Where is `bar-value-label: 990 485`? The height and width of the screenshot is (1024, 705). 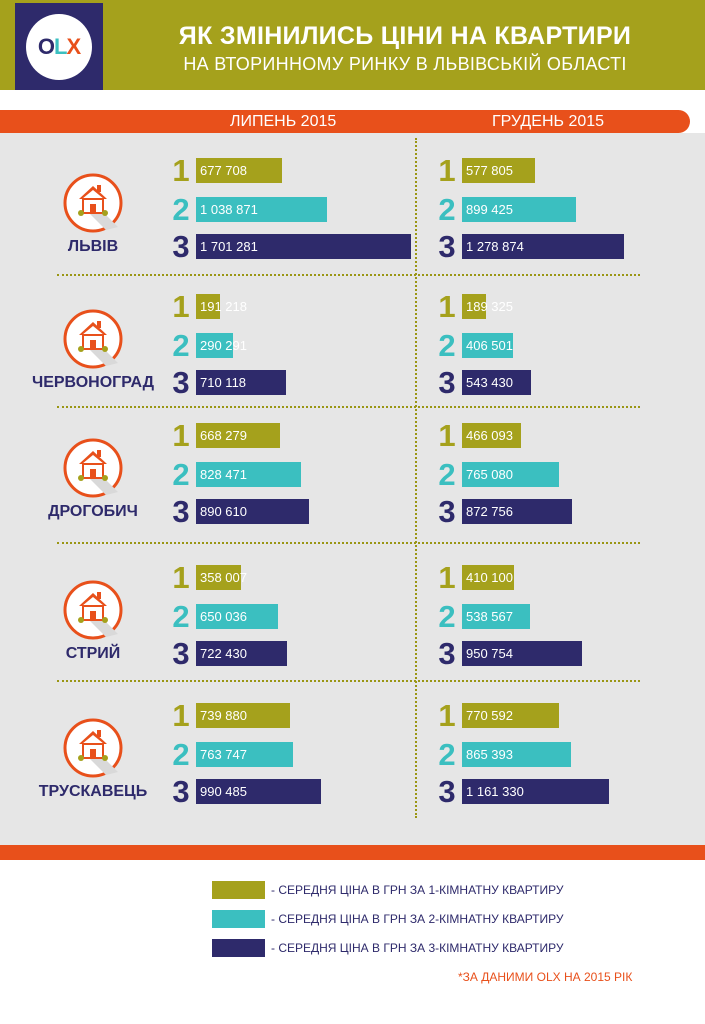 bar-value-label: 990 485 is located at coordinates (223, 791).